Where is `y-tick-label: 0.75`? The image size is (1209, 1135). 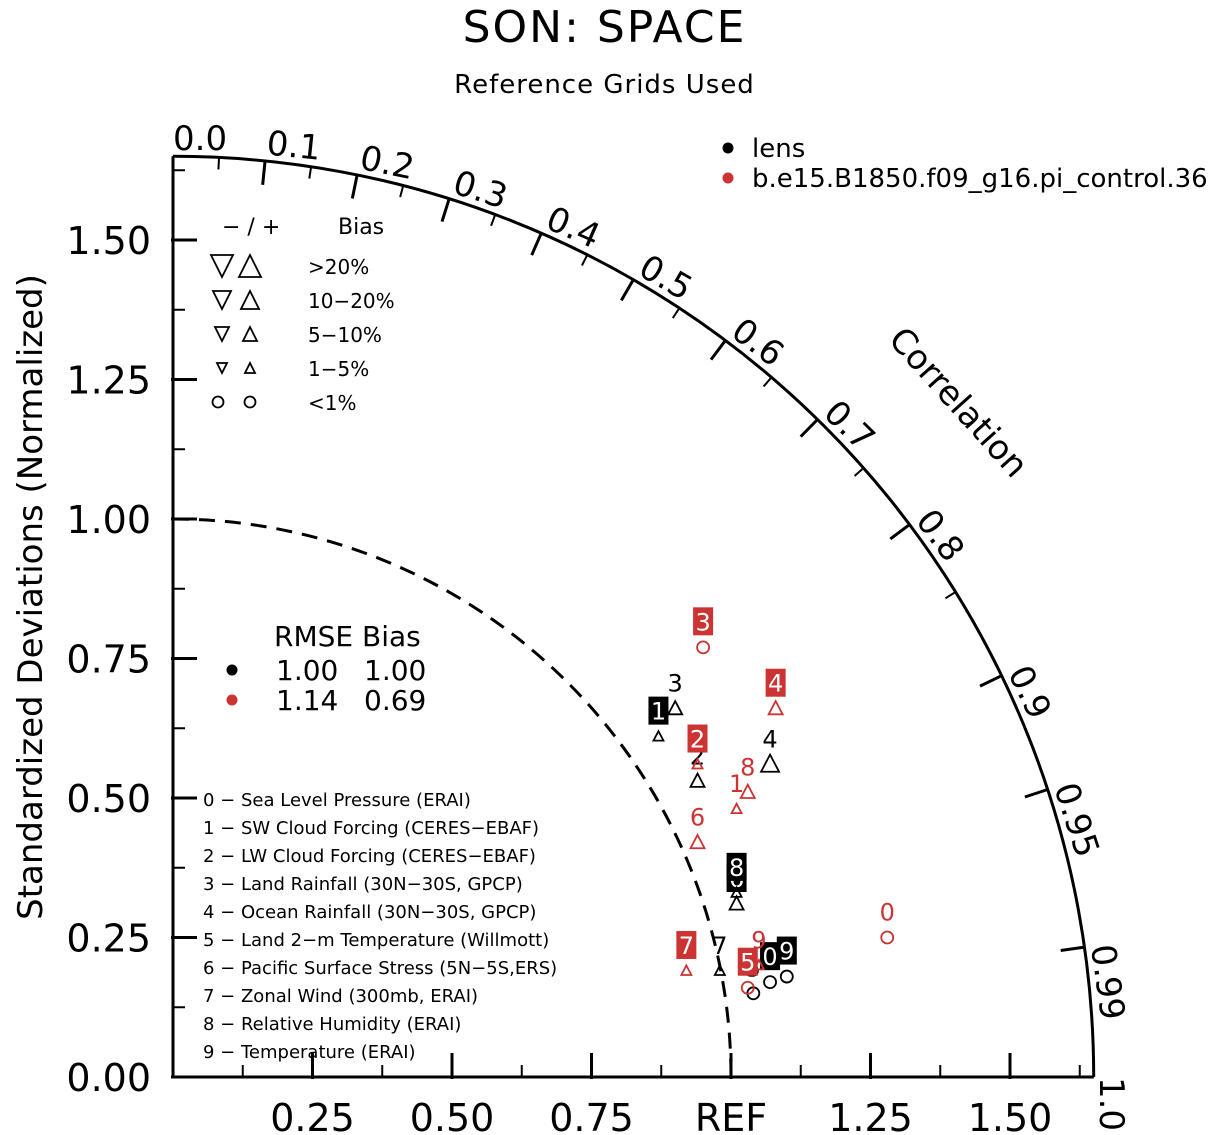 y-tick-label: 0.75 is located at coordinates (108, 660).